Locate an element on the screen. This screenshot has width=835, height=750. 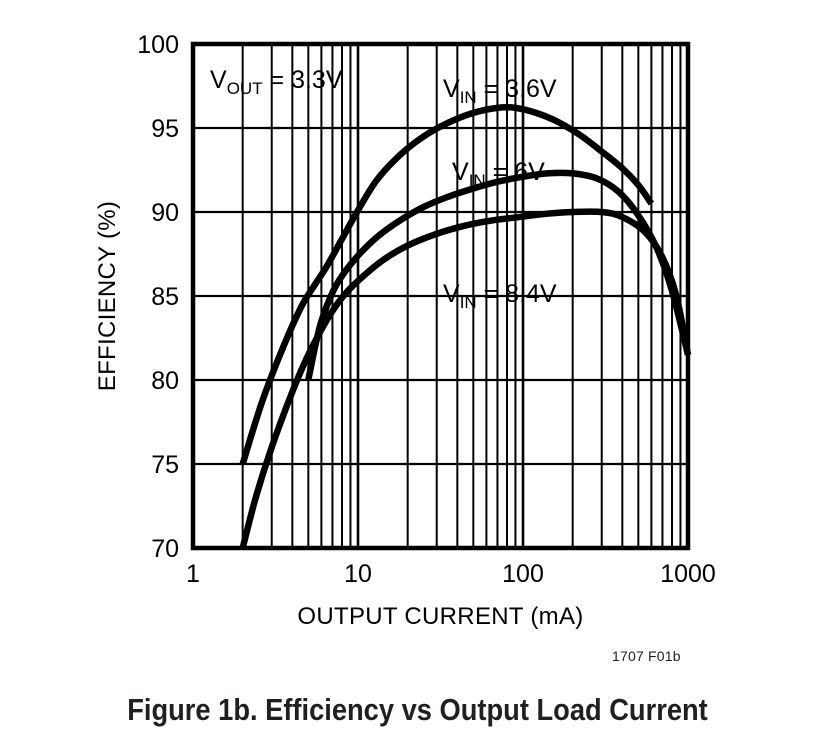
y-tick-label: 70 is located at coordinates (165, 549).